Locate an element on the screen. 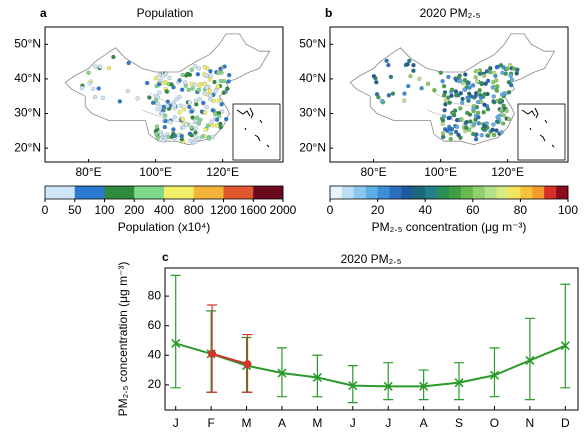  colorbar-frame is located at coordinates (449, 192).